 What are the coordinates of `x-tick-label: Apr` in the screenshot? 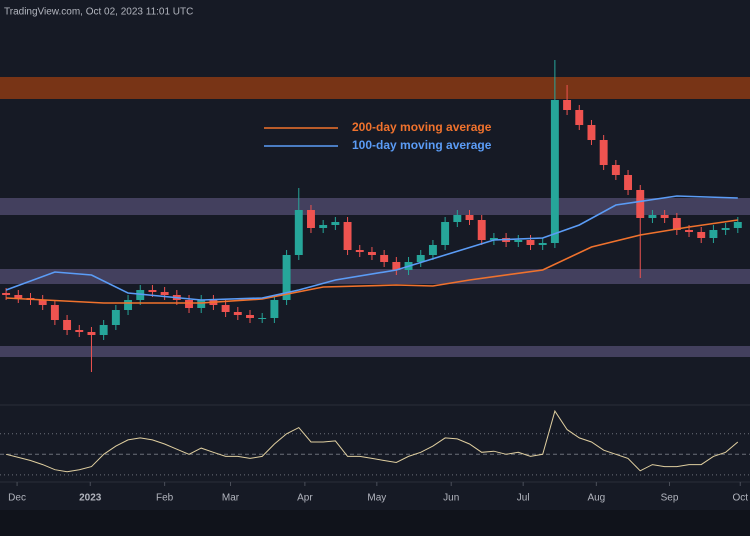 It's located at (305, 498).